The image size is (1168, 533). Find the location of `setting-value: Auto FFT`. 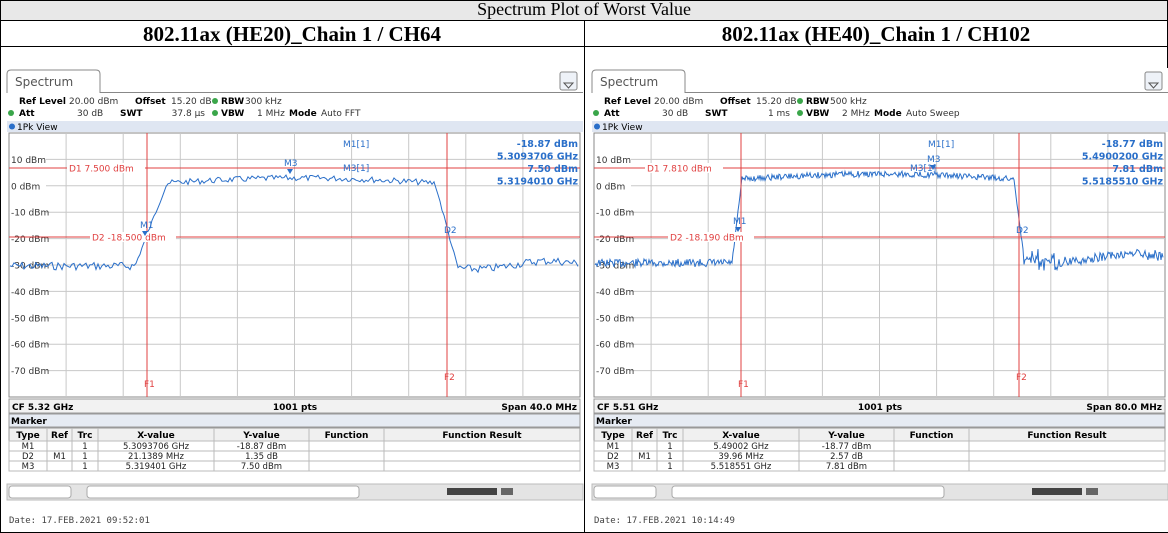

setting-value: Auto FFT is located at coordinates (341, 114).